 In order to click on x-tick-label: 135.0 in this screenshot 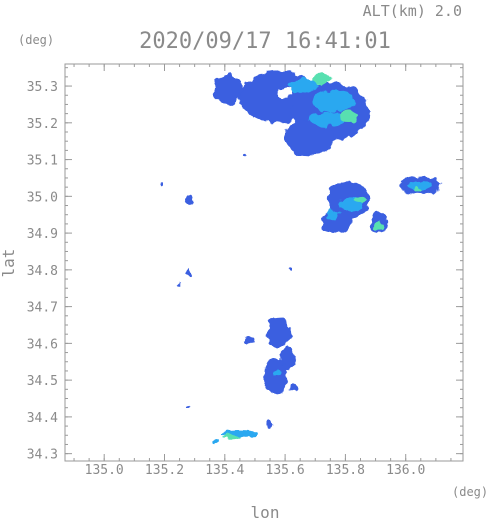, I will do `click(104, 470)`.